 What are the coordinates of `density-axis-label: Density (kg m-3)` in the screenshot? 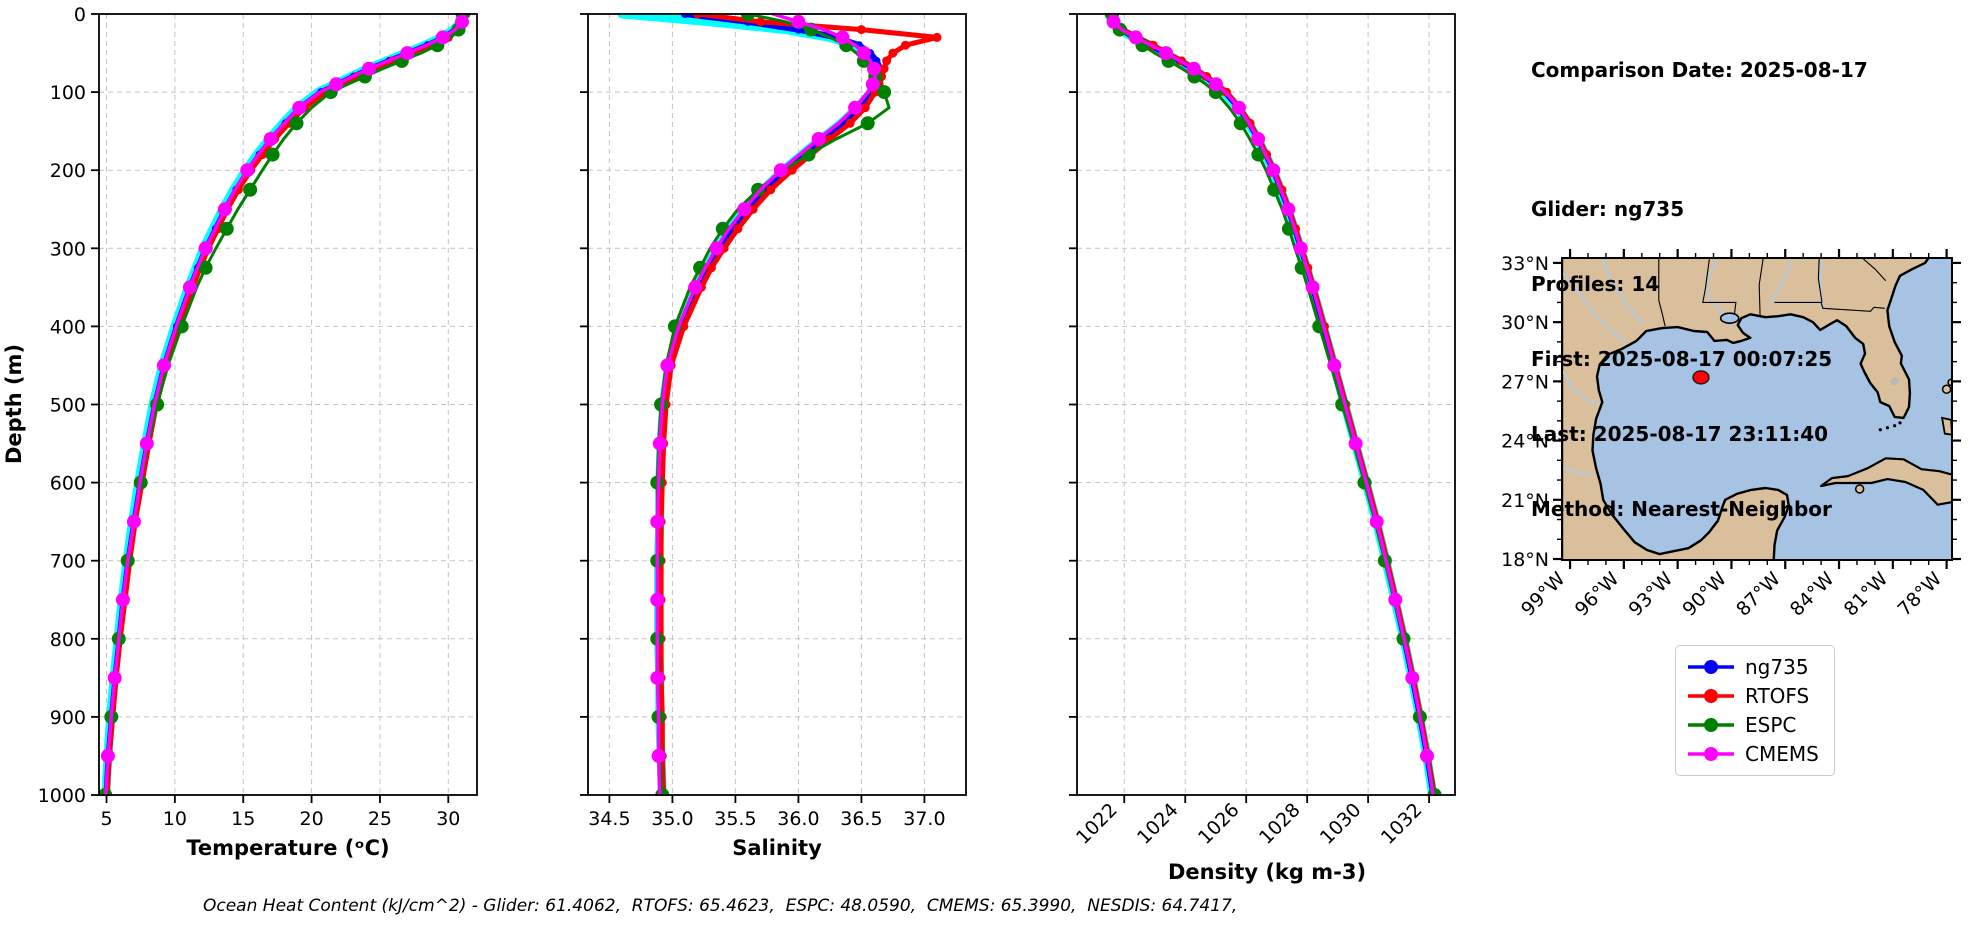 It's located at (1267, 872).